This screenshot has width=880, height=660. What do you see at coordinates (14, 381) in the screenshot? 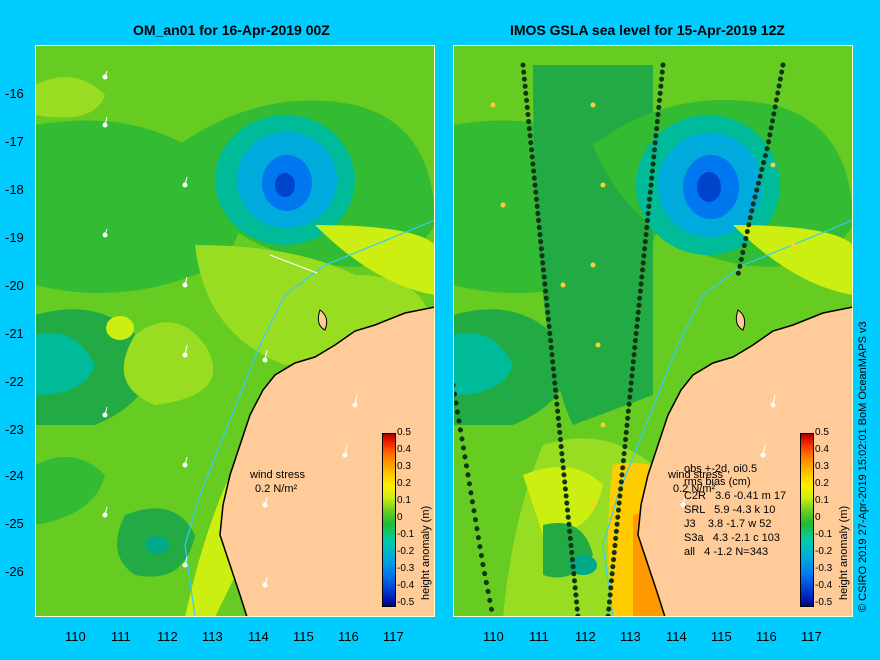
I see `y-tick: -22` at bounding box center [14, 381].